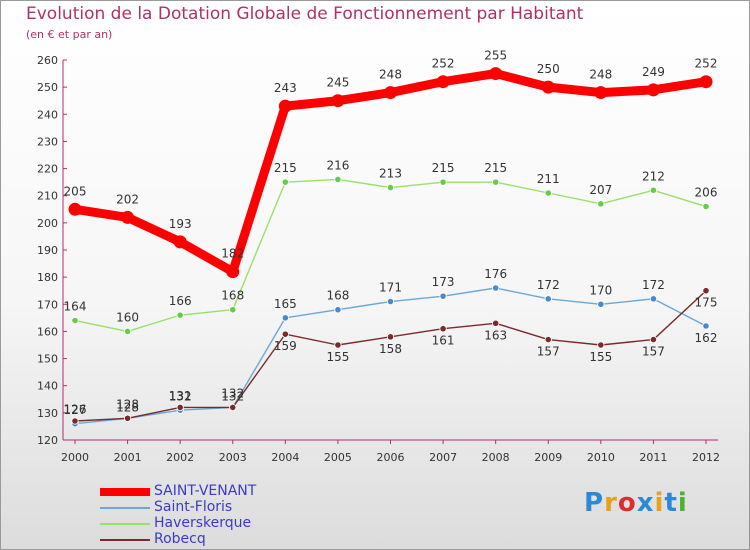 This screenshot has width=750, height=550. What do you see at coordinates (390, 75) in the screenshot?
I see `data-label: 248` at bounding box center [390, 75].